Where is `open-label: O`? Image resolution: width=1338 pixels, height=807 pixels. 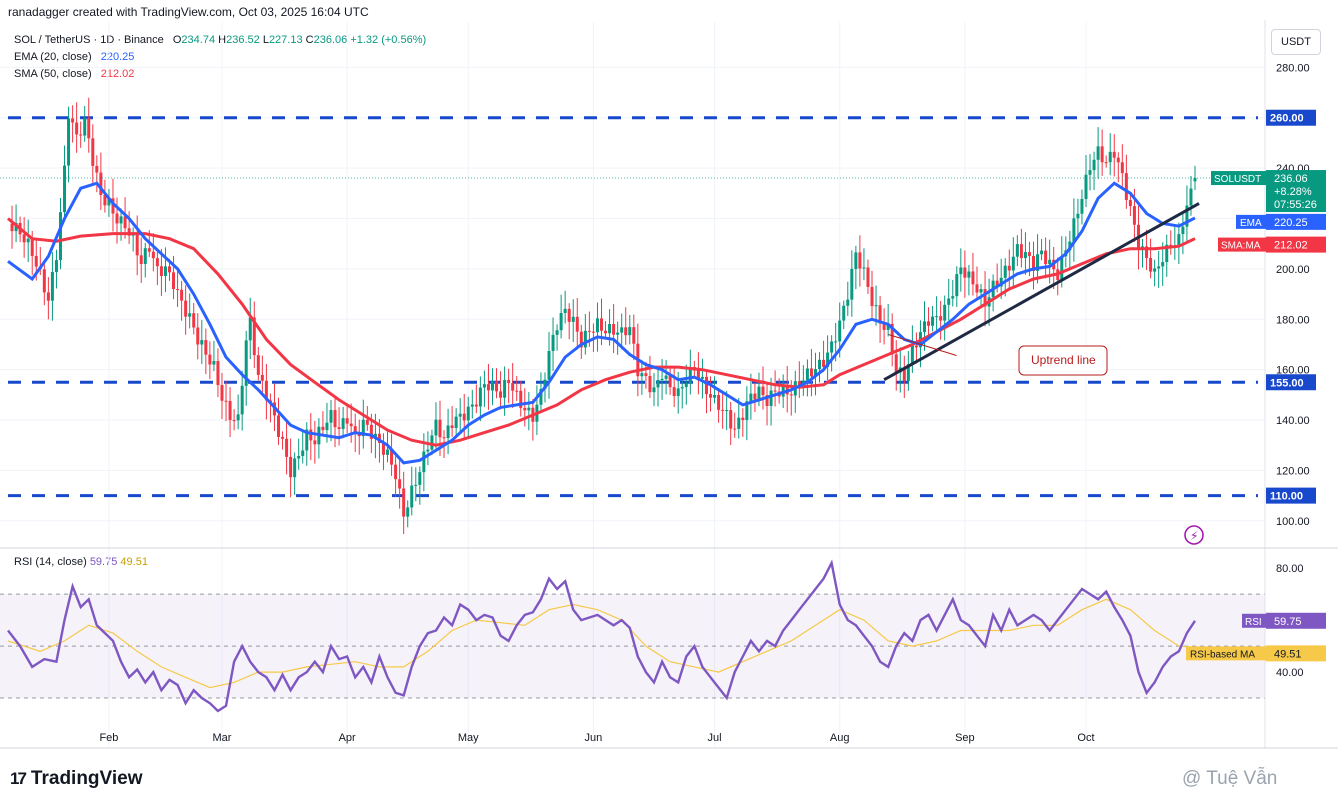 open-label: O is located at coordinates (177, 40).